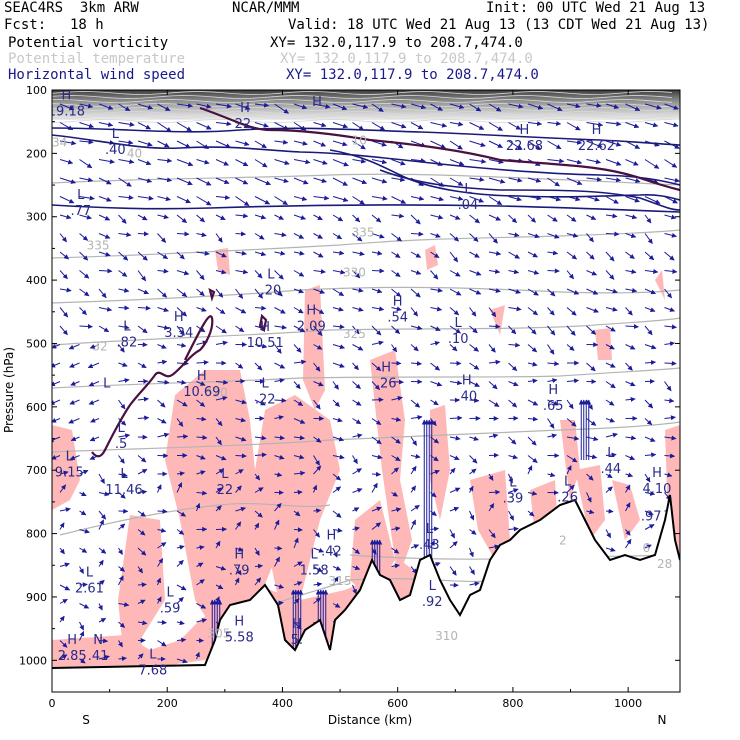  I want to click on field-xy-wind: XY= 132.0,117.9 to 208.7,474.0, so click(412, 75).